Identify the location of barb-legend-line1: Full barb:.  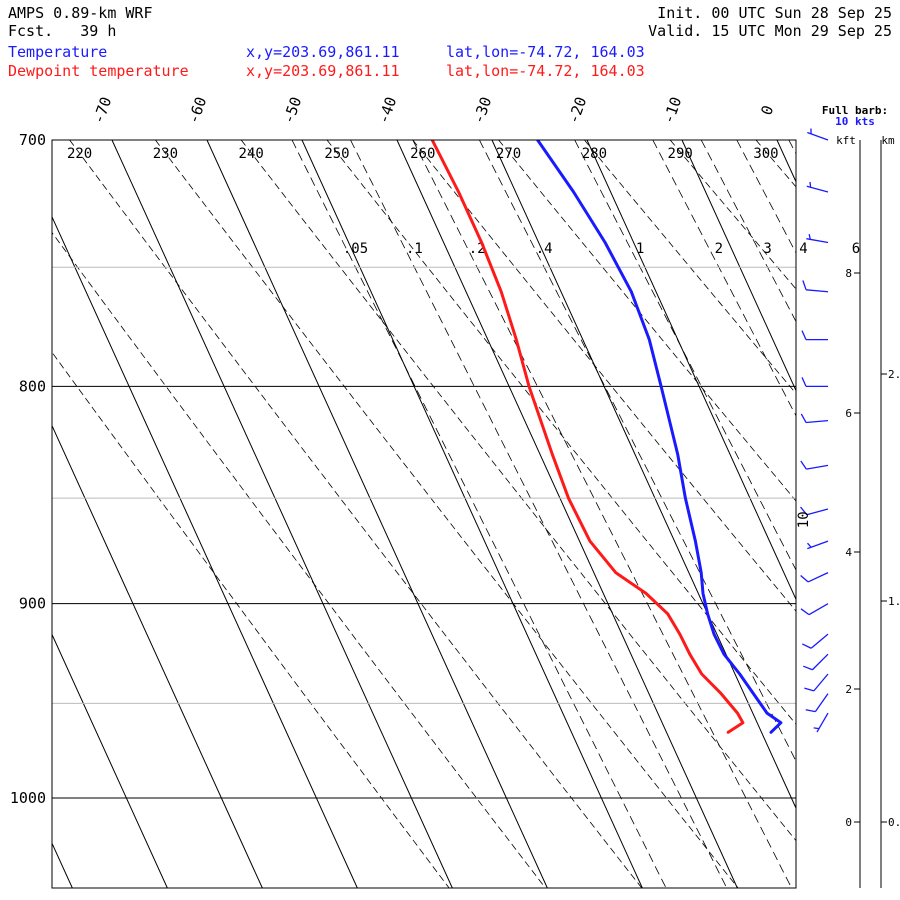
(855, 110).